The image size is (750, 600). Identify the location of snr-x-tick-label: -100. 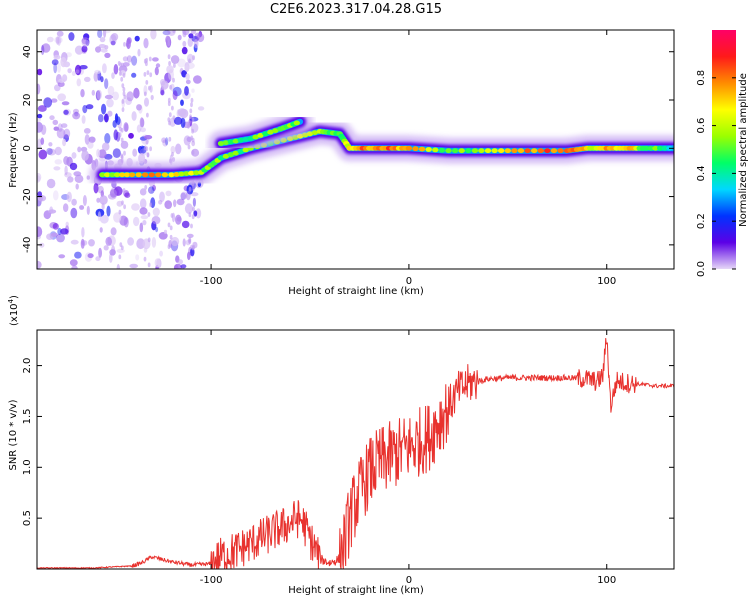
(211, 580).